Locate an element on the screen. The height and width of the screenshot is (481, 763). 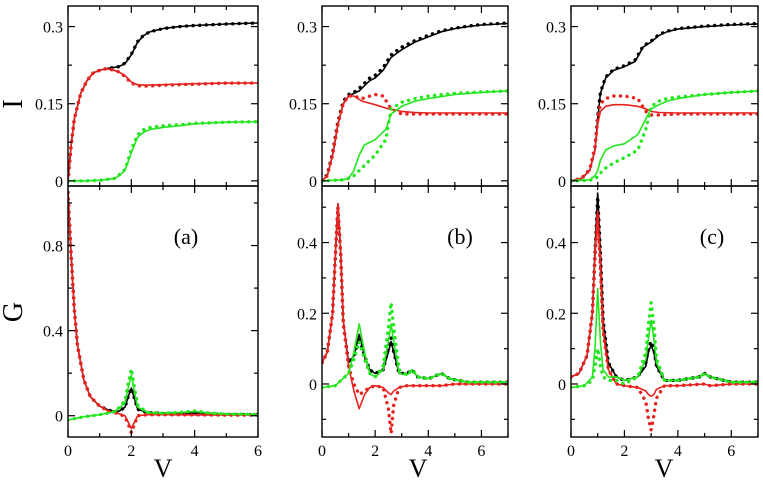
panel-label-b: (b) is located at coordinates (460, 236).